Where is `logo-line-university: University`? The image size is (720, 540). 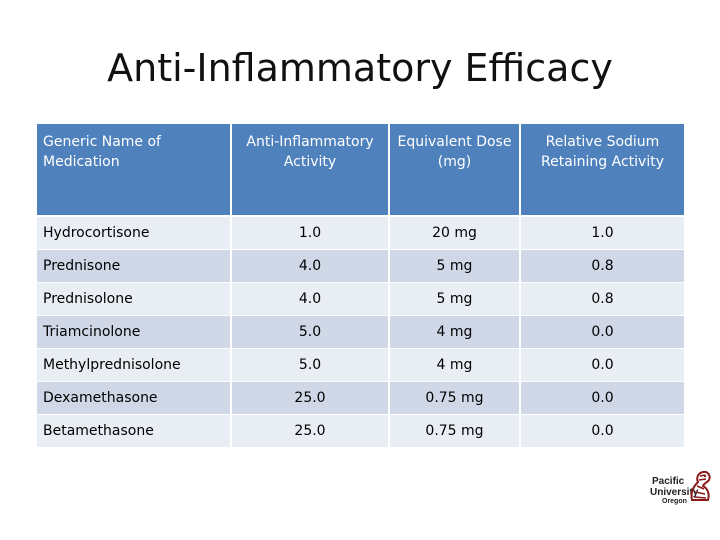 logo-line-university: University is located at coordinates (674, 492).